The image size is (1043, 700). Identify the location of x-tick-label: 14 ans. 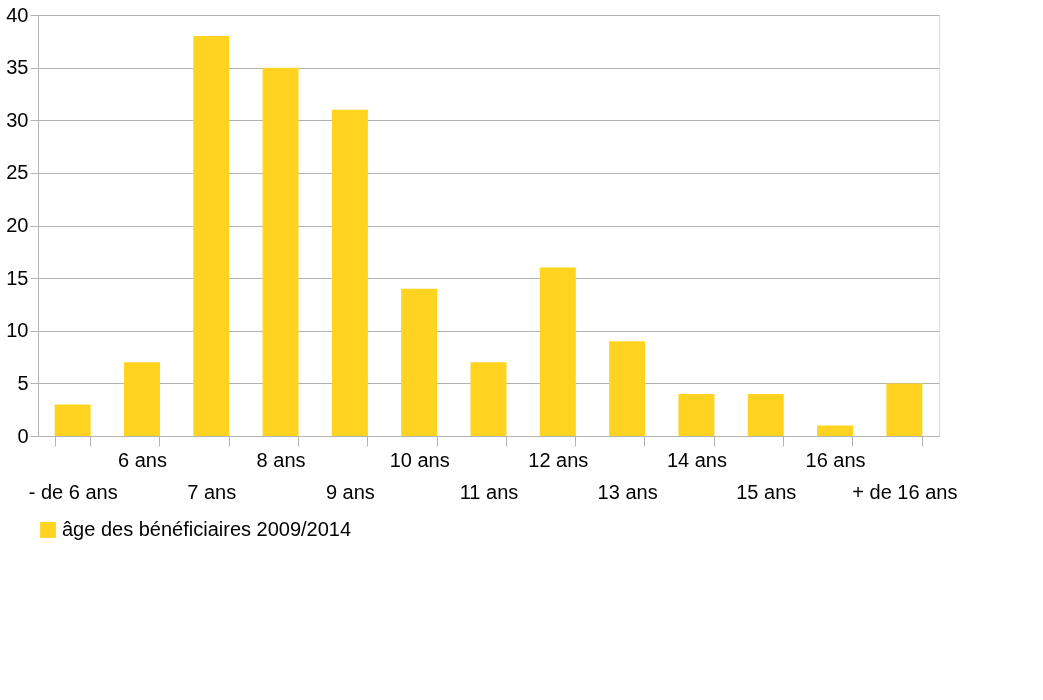
(696, 459).